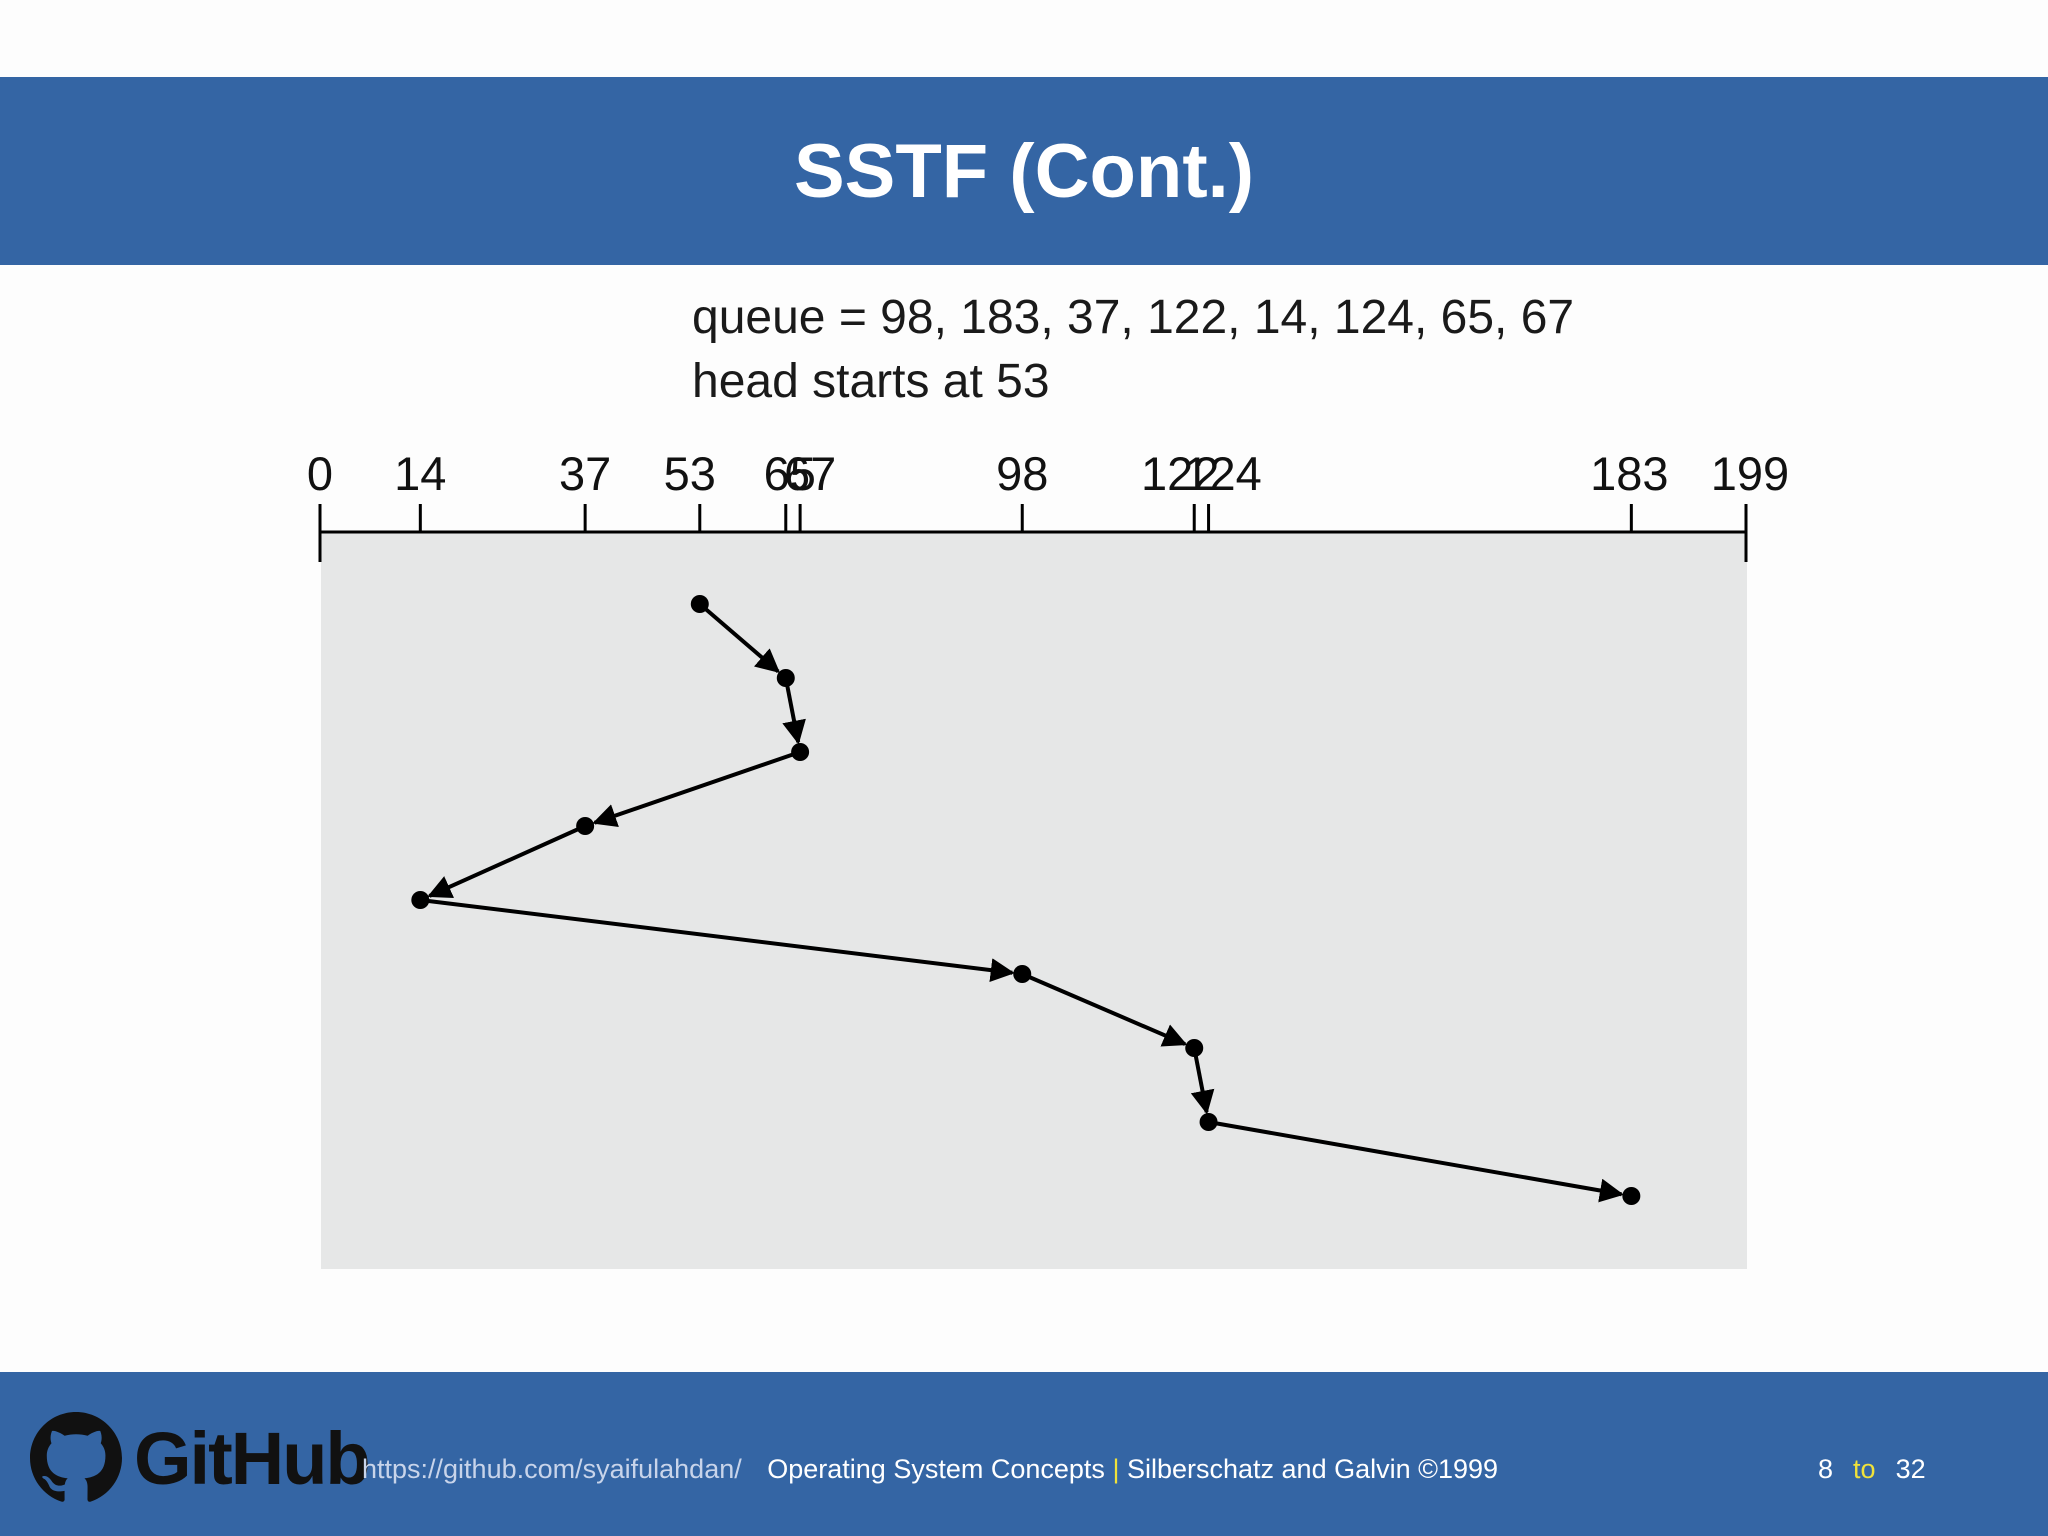 The height and width of the screenshot is (1536, 2048). Describe the element at coordinates (690, 473) in the screenshot. I see `tick-label-53: 53` at that location.